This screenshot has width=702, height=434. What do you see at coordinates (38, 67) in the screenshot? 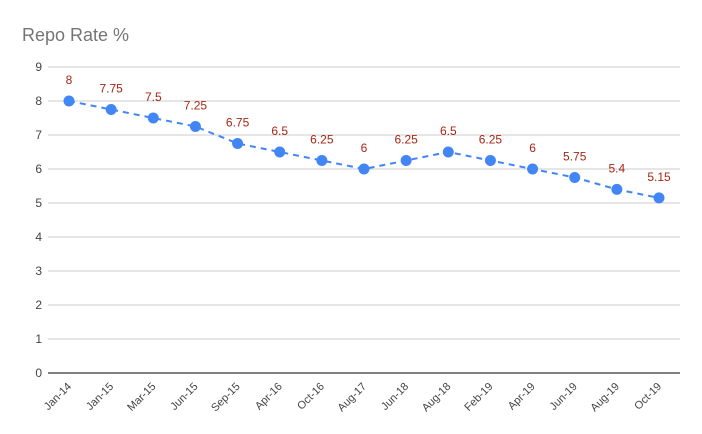
I see `y-tick-label: 9` at bounding box center [38, 67].